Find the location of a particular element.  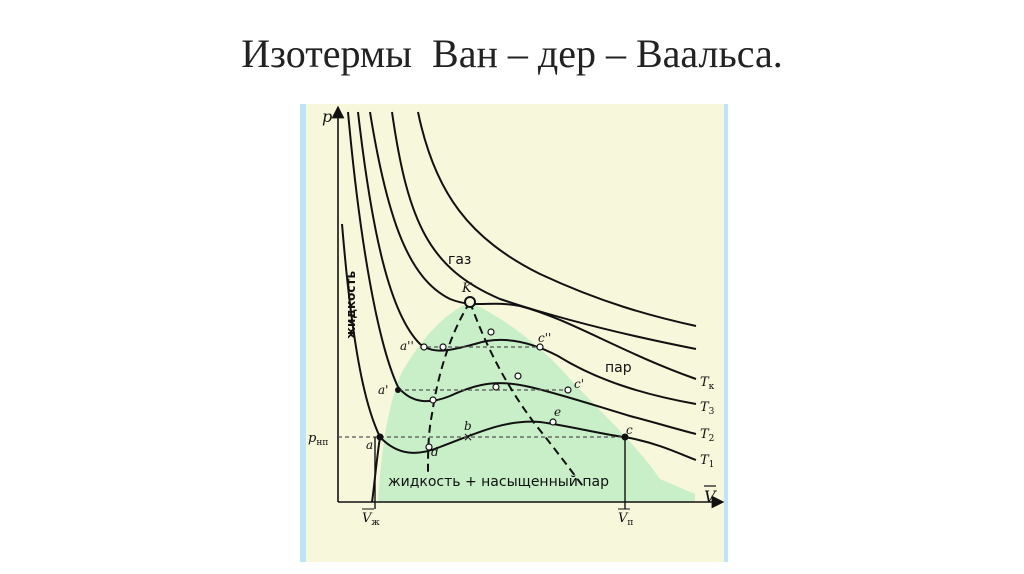

point-c1-label: c' is located at coordinates (579, 384).